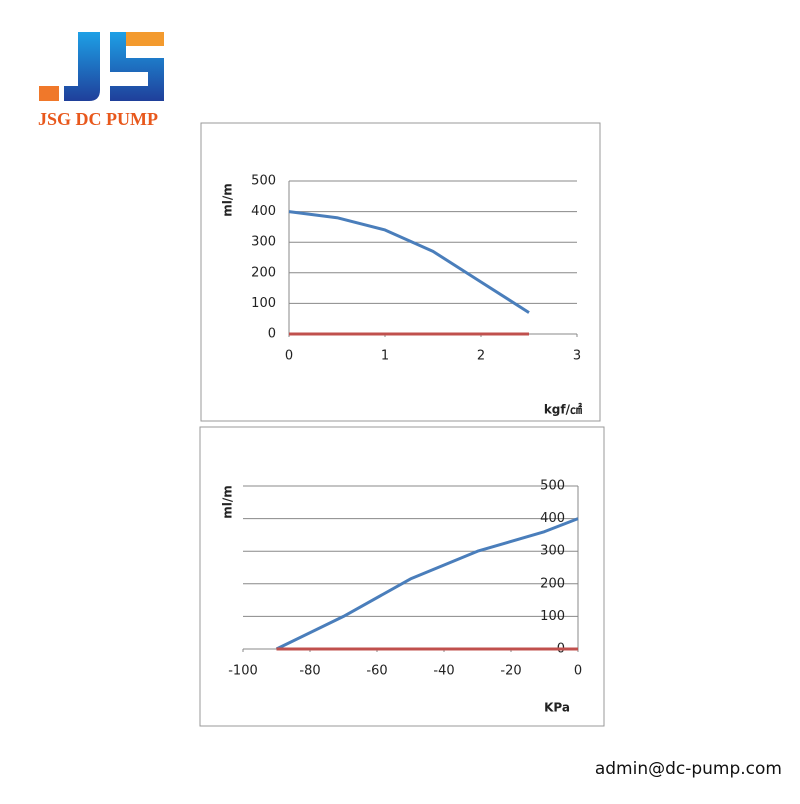  Describe the element at coordinates (101, 80) in the screenshot. I see `logo: JSG DC PUMP` at that location.